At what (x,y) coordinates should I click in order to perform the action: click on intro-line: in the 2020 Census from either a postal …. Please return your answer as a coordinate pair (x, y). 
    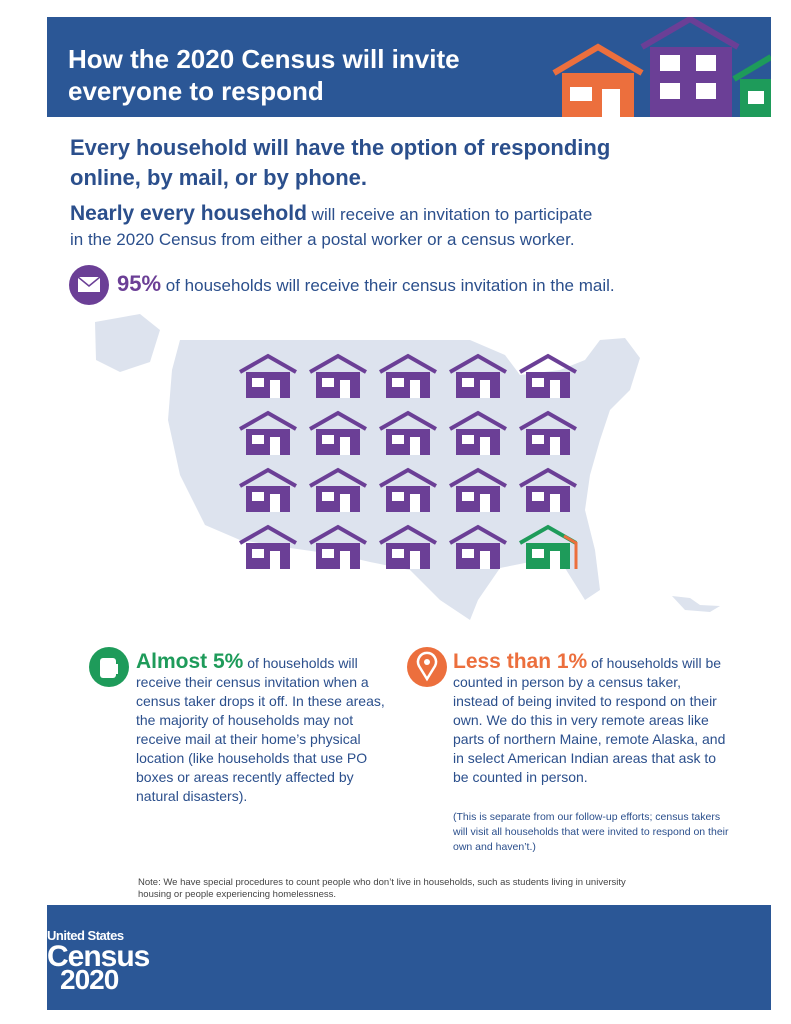
    Looking at the image, I should click on (322, 239).